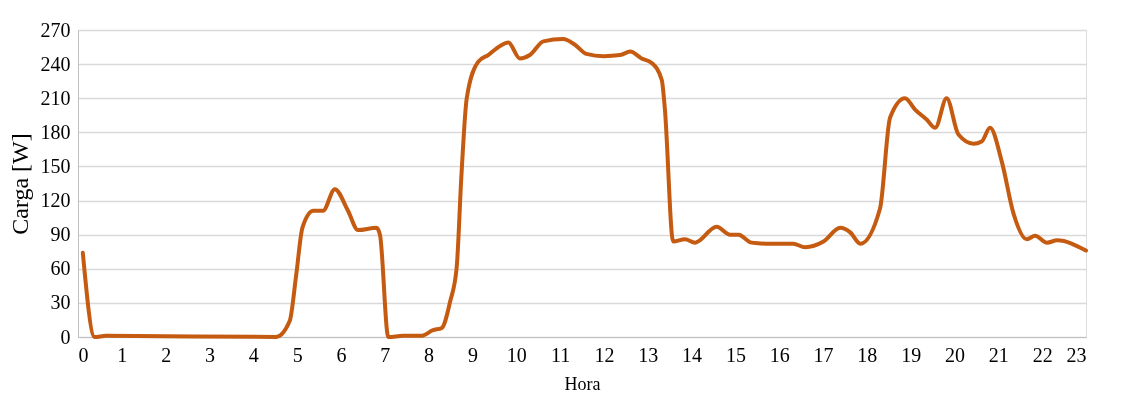 The image size is (1141, 415). What do you see at coordinates (83, 354) in the screenshot?
I see `x-tick-label: 0` at bounding box center [83, 354].